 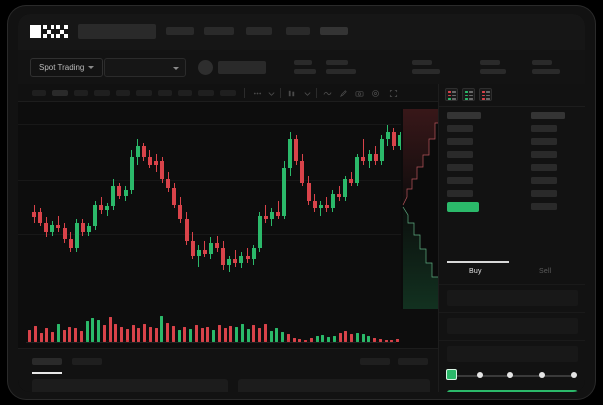 I want to click on order-amount-field, so click(x=512, y=326).